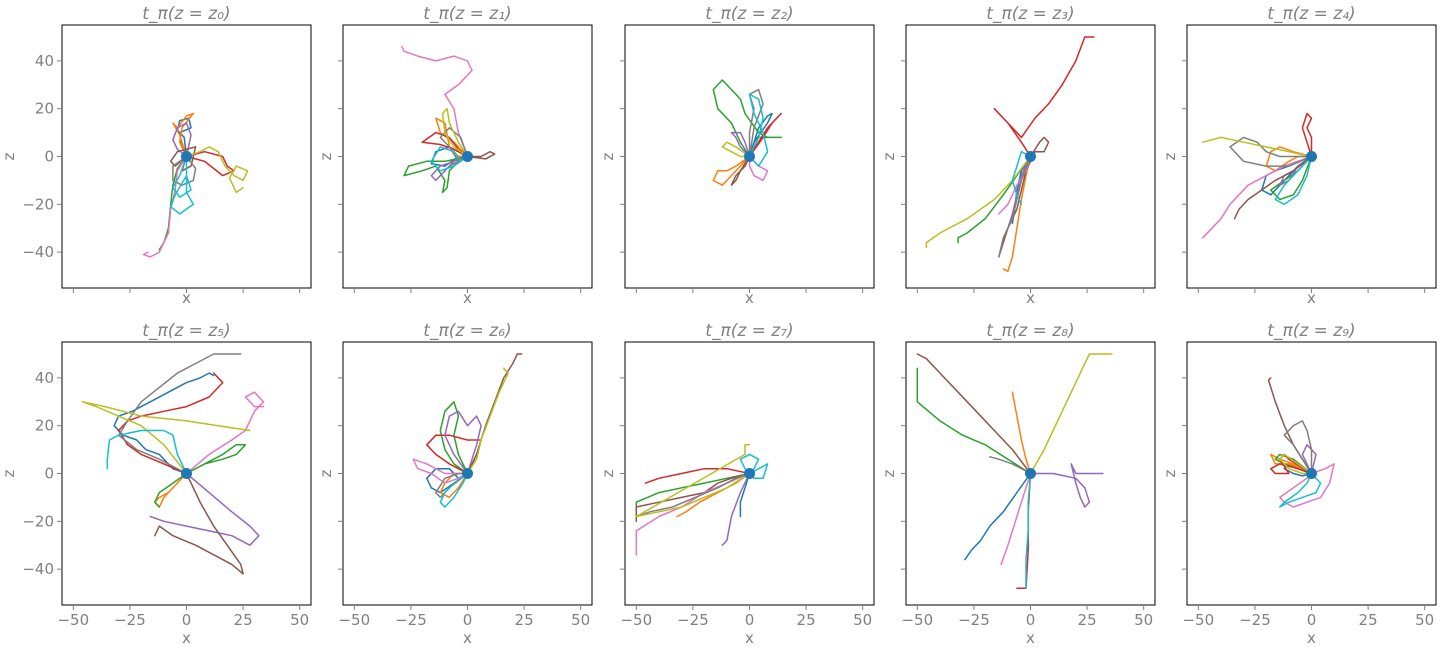 Image resolution: width=1440 pixels, height=648 pixels. I want to click on subplot-title: t_π(z = z₅), so click(186, 331).